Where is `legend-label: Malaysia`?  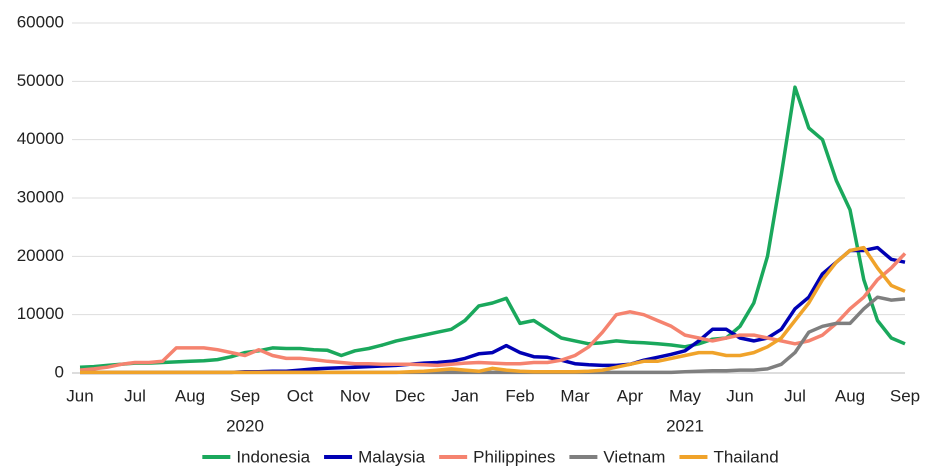 legend-label: Malaysia is located at coordinates (392, 456).